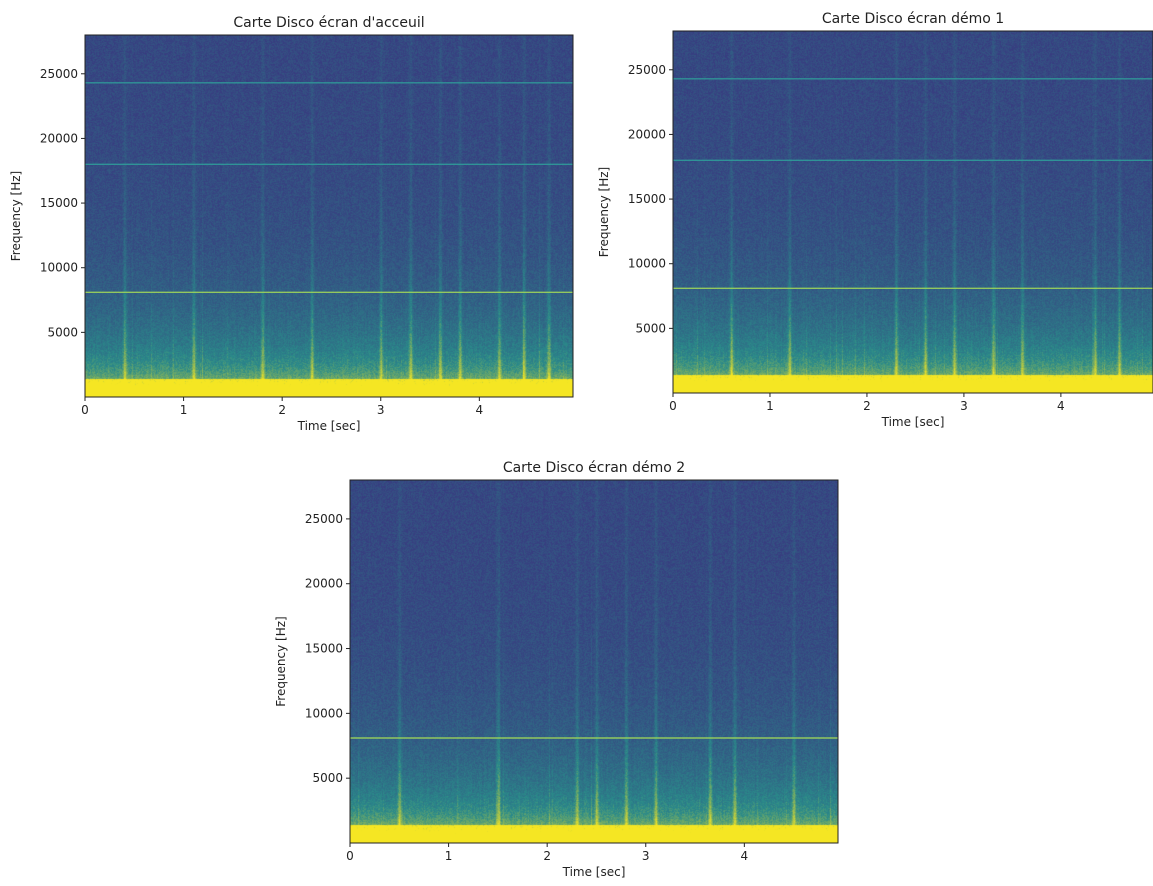 This screenshot has height=886, width=1153. I want to click on chart-title: Carte Disco écran d'acceuil, so click(328, 23).